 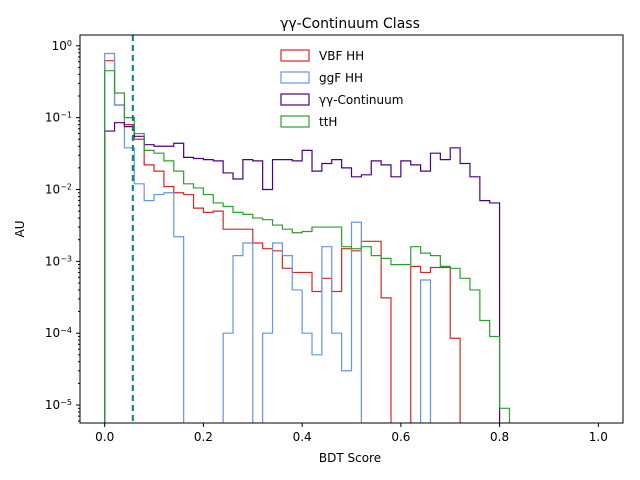 I want to click on x-tick-label: 0.0, so click(x=104, y=437).